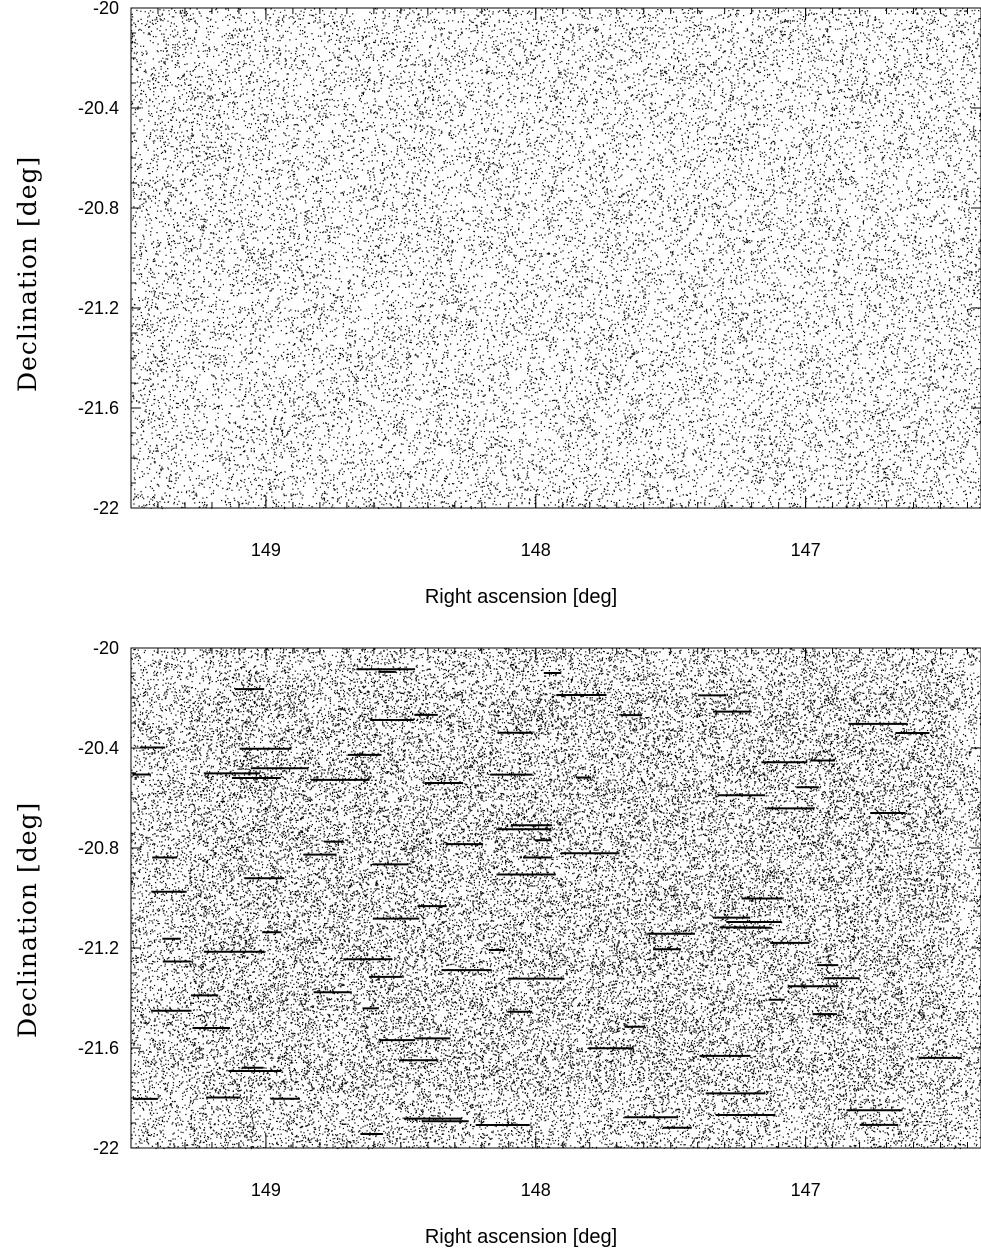  I want to click on bottom-y-tick-label: -22, so click(106, 1148).